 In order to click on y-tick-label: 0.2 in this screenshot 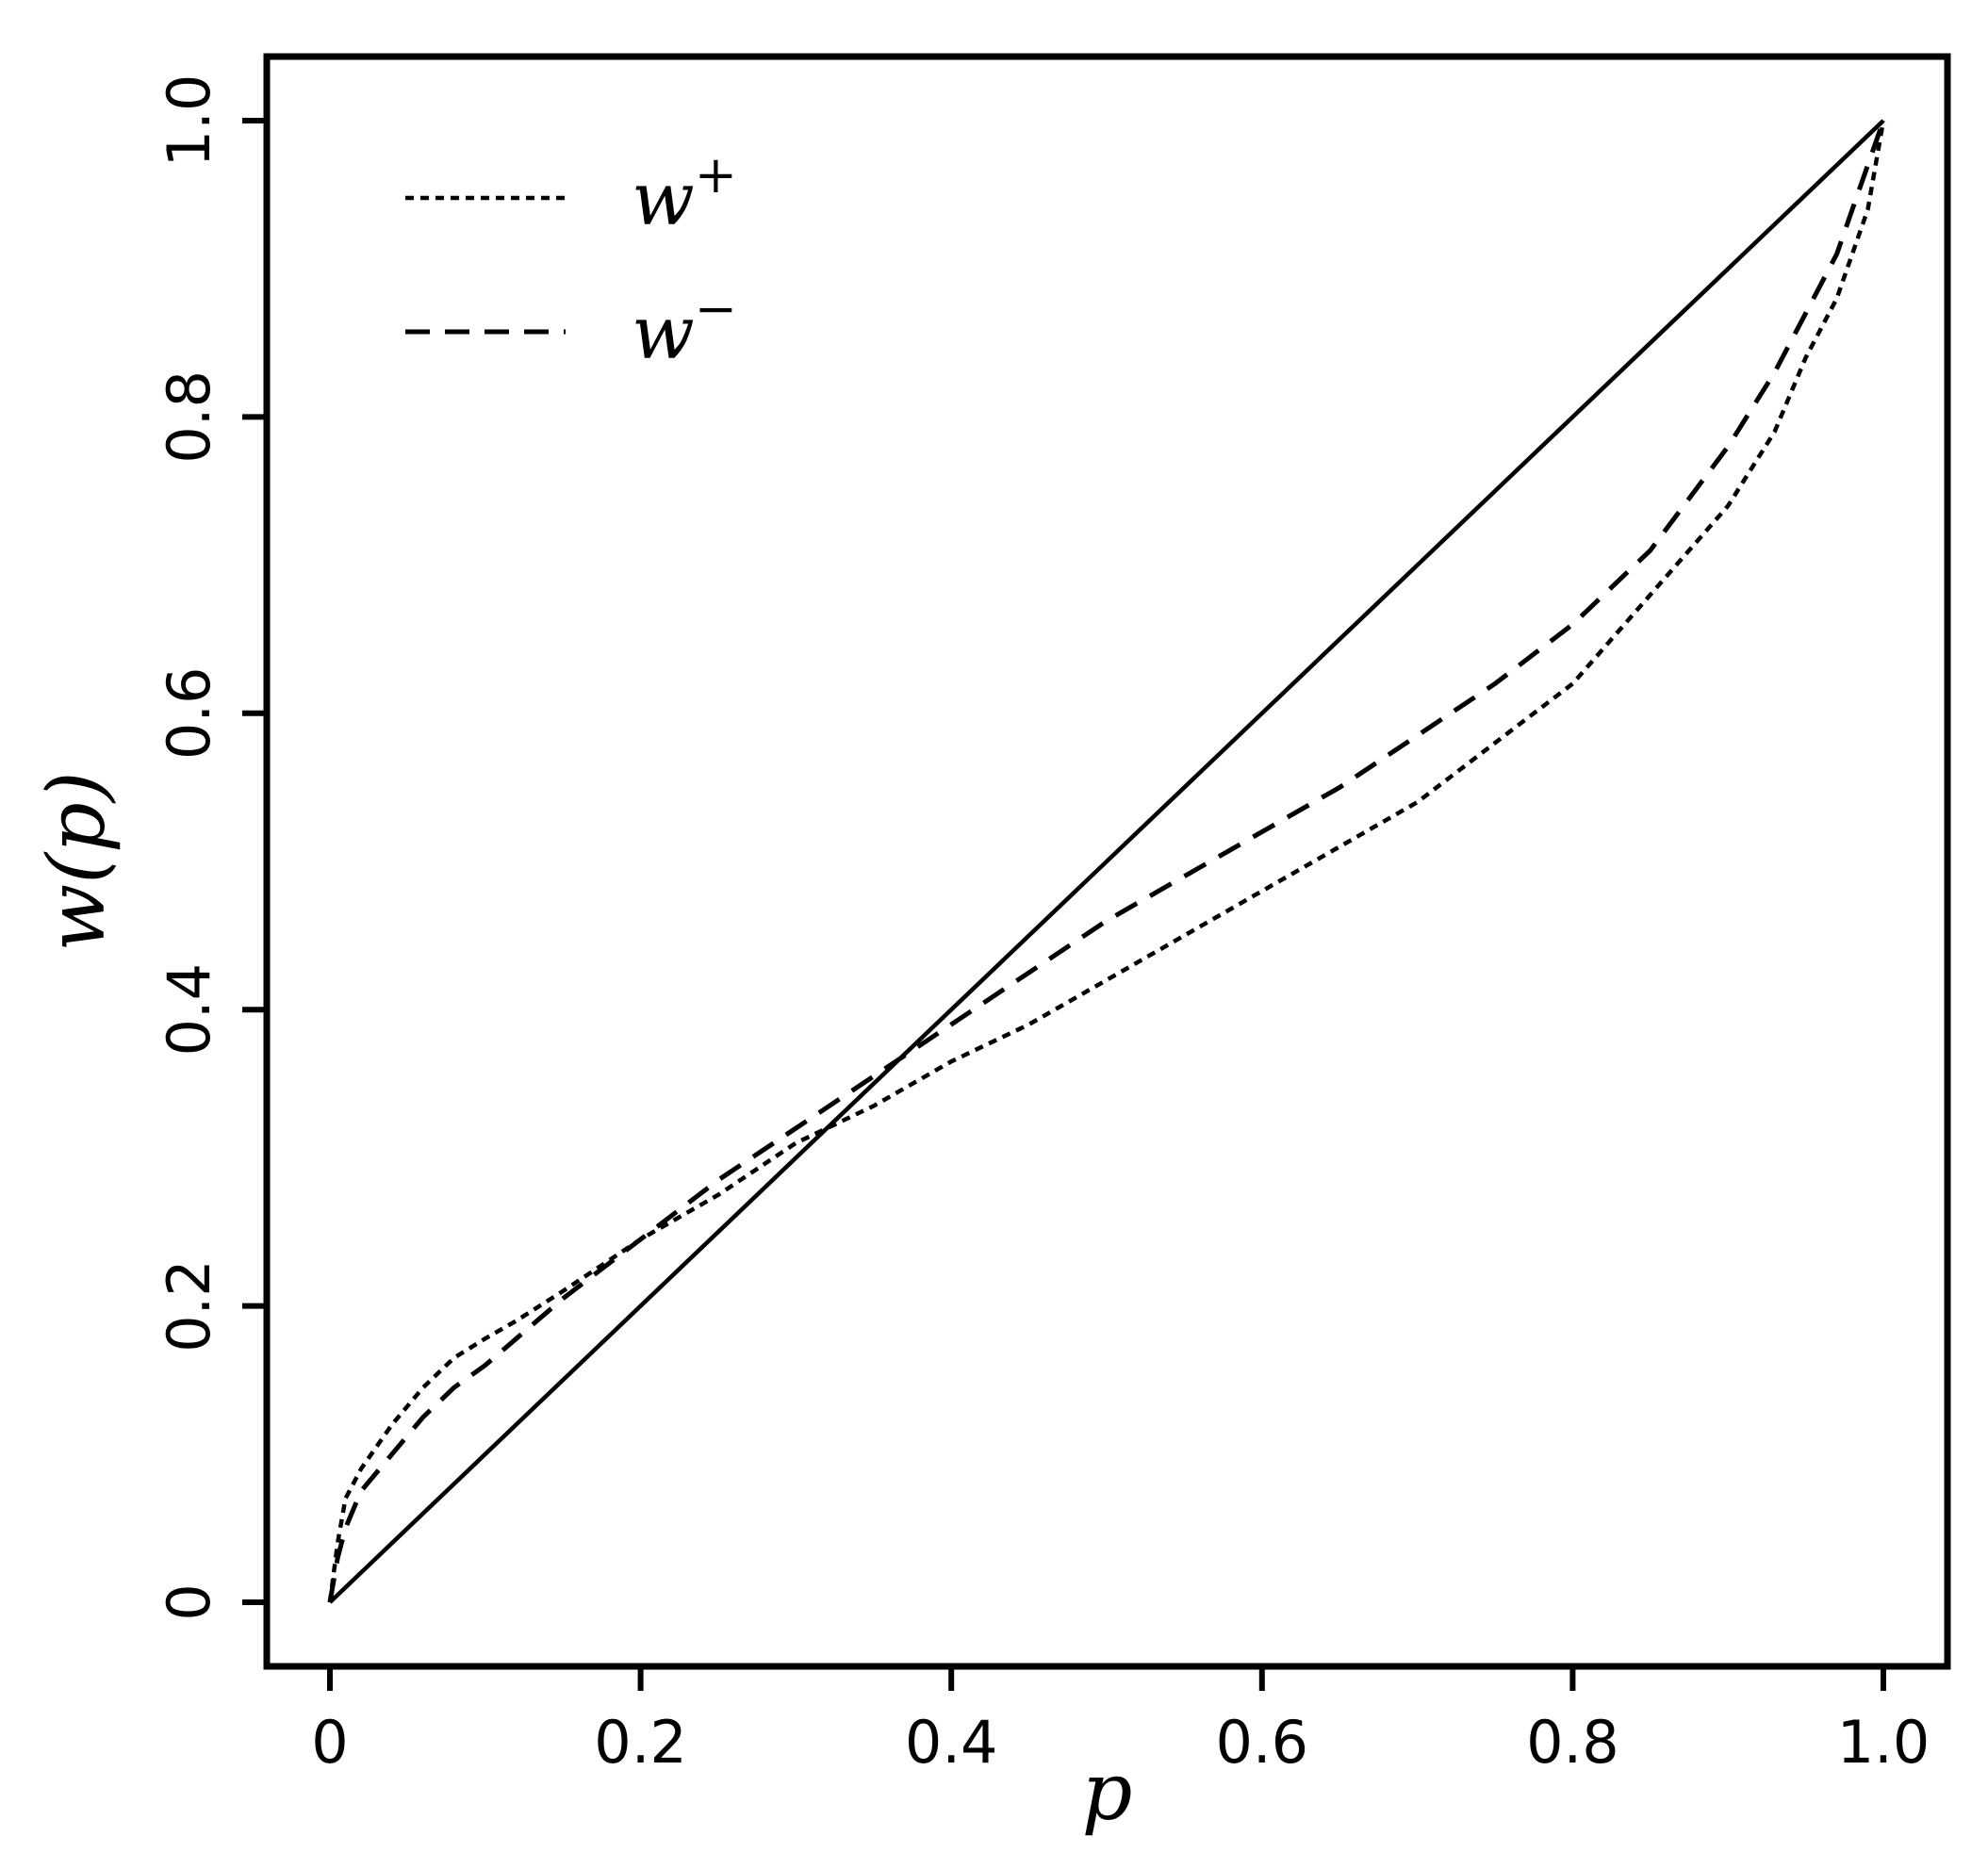, I will do `click(189, 1306)`.